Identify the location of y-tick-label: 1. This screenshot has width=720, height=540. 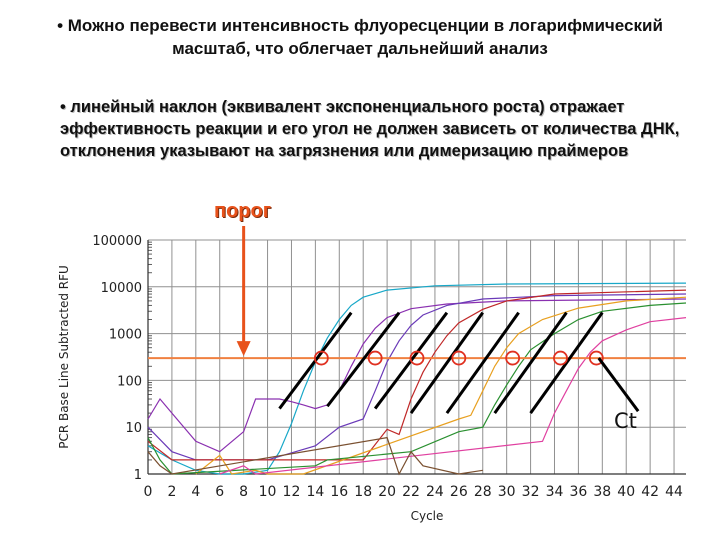
(138, 475).